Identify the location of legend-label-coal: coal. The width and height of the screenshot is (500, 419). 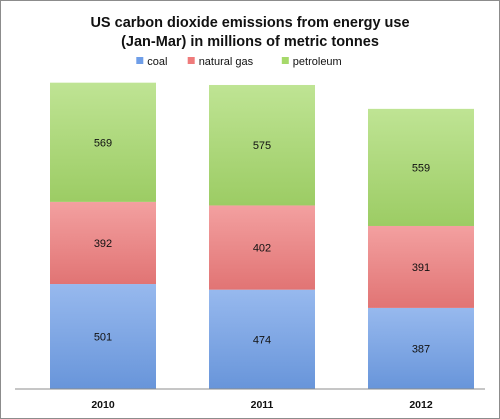
(157, 62).